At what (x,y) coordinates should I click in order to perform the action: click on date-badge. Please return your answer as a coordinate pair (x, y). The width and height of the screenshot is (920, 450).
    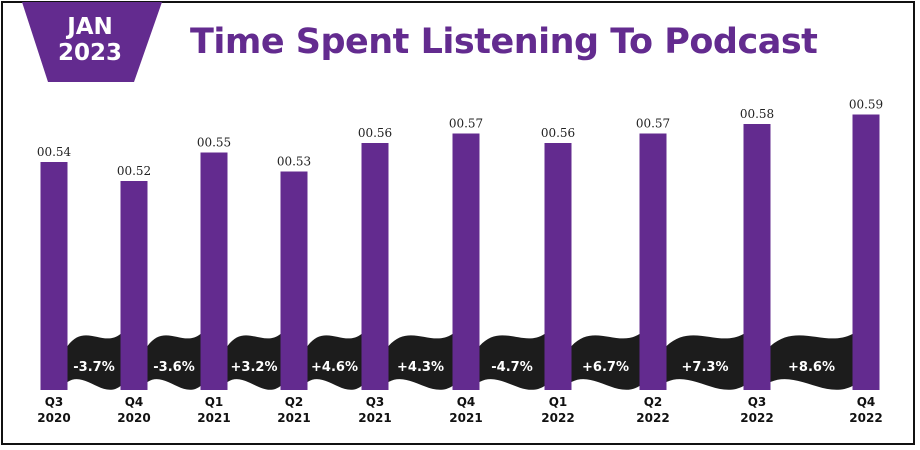
    Looking at the image, I should click on (92, 42).